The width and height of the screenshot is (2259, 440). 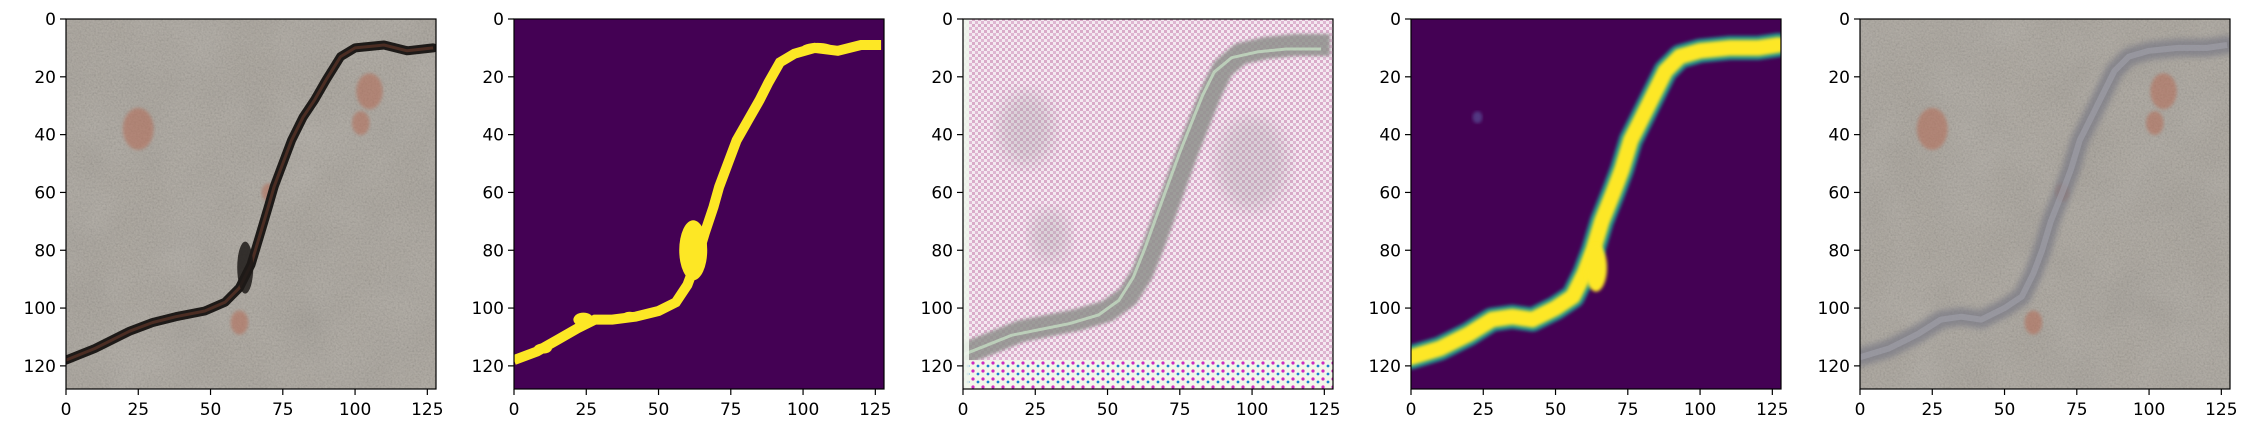 What do you see at coordinates (1596, 267) in the screenshot?
I see `prob-crack-bulge` at bounding box center [1596, 267].